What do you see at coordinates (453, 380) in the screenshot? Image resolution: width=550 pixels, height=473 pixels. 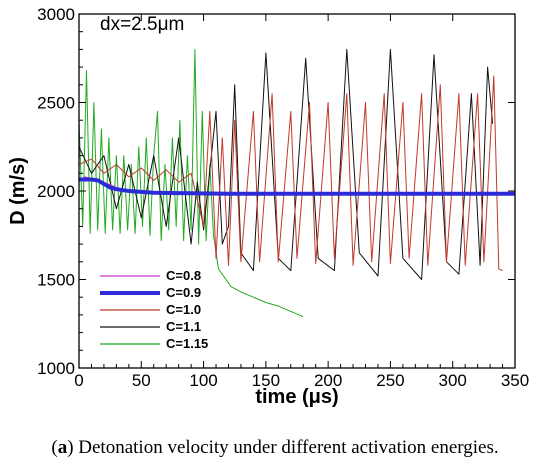 I see `x-tick-label: 300` at bounding box center [453, 380].